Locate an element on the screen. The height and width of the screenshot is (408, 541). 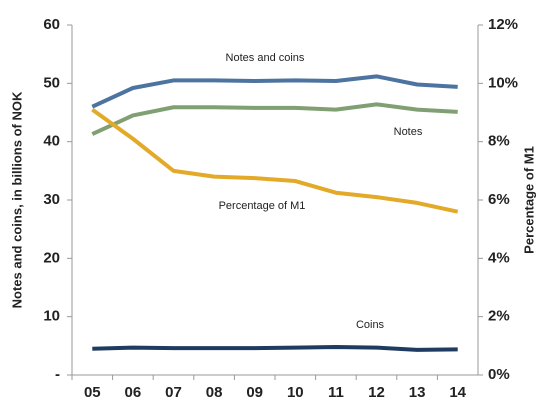
y2-tick-label: 4% is located at coordinates (499, 257).